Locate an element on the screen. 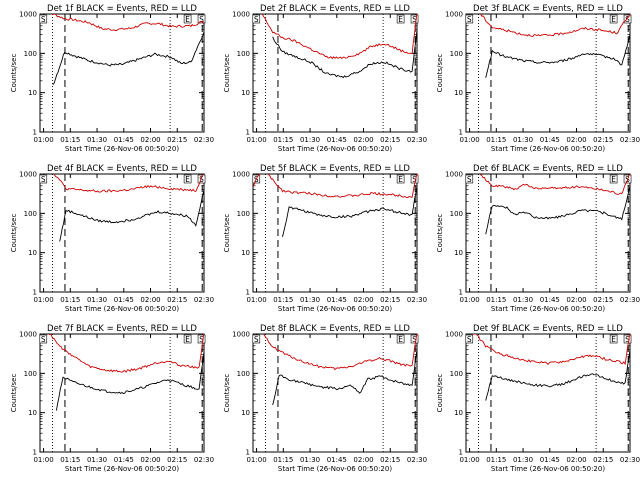 The width and height of the screenshot is (640, 480). panel-title: Det 4f BLACK = Events, RED = LLD is located at coordinates (122, 169).